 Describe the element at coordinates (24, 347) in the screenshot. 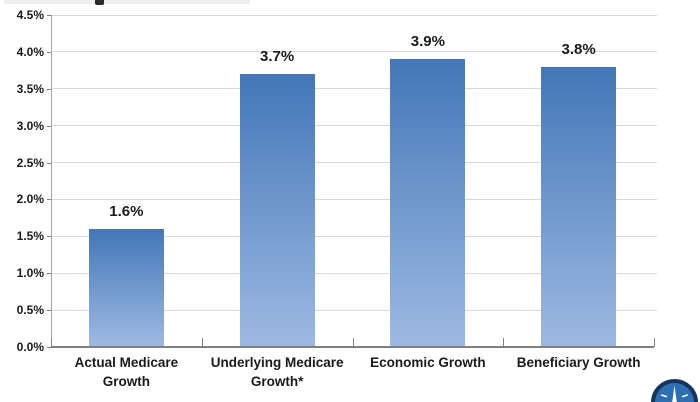

I see `y-tick-label: 0.0%` at that location.